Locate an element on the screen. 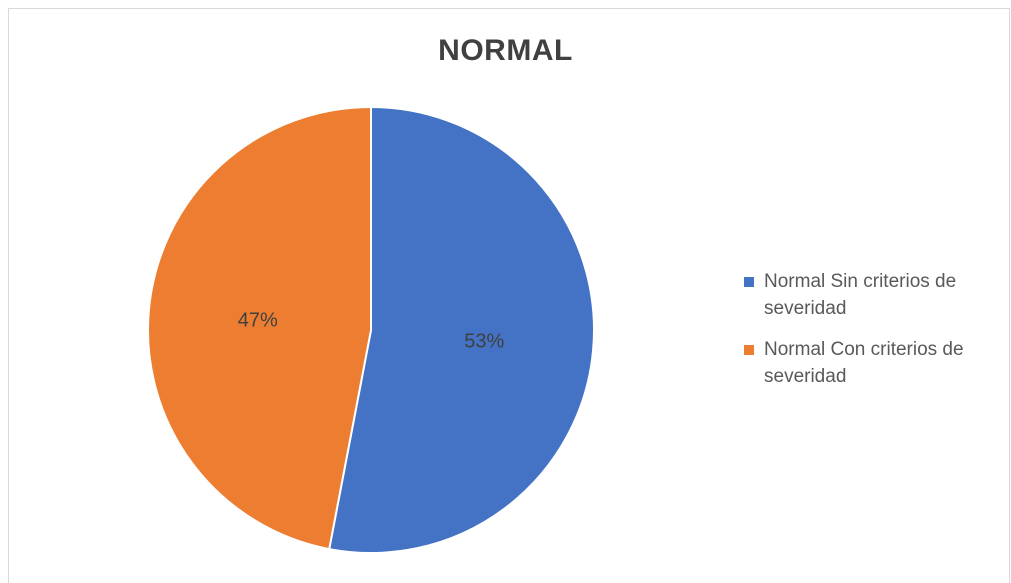 The width and height of the screenshot is (1011, 583). pie-labels: 53% 47% is located at coordinates (371, 330).